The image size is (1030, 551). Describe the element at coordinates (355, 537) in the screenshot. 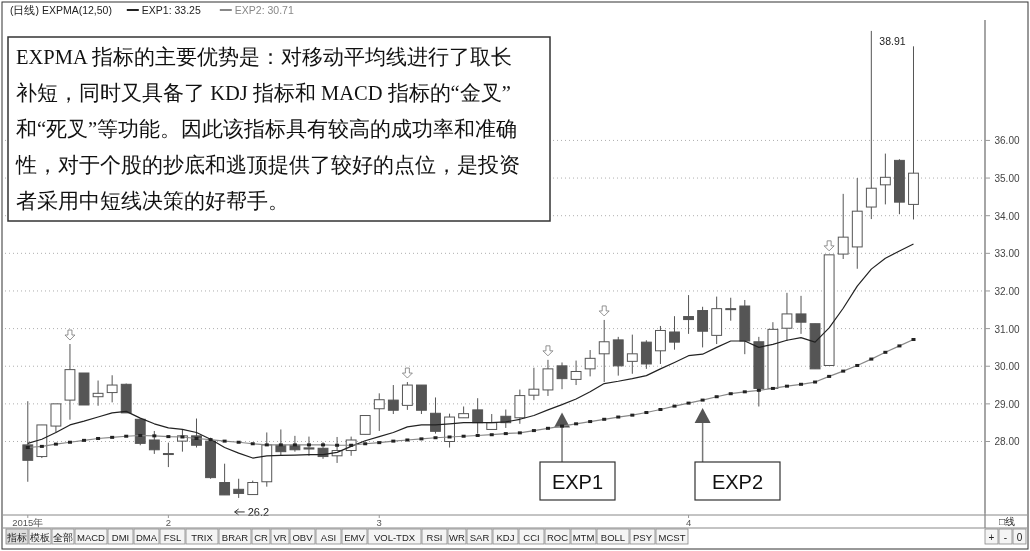

I see `text: EMV` at that location.